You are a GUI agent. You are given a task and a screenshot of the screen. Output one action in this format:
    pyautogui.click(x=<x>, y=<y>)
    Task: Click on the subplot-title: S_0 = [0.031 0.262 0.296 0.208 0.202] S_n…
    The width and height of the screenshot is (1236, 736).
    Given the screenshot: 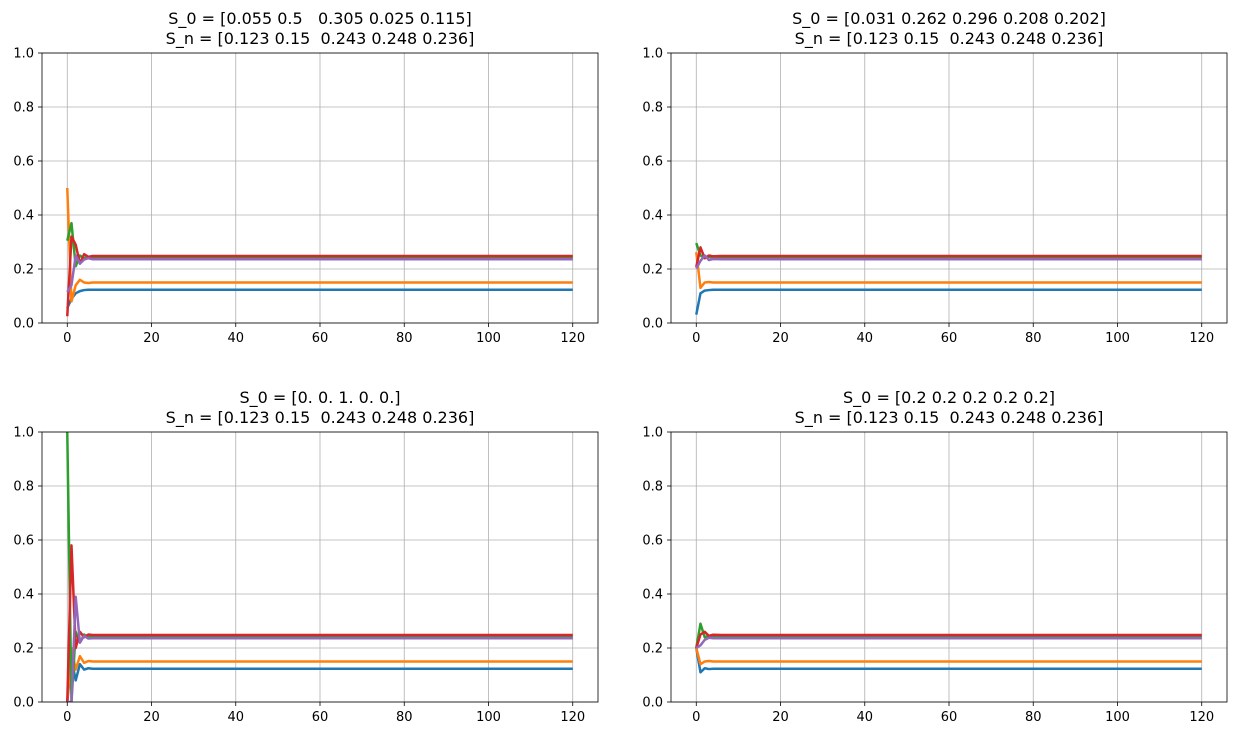 What is the action you would take?
    pyautogui.click(x=949, y=29)
    